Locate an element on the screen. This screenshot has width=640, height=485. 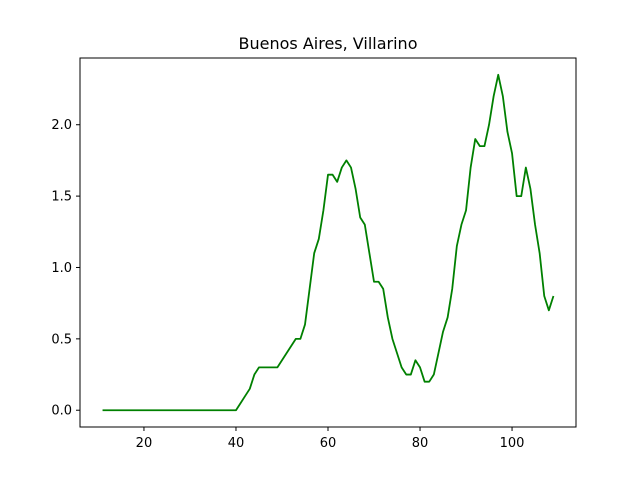
y-tick-label: 2.0 is located at coordinates (61, 125).